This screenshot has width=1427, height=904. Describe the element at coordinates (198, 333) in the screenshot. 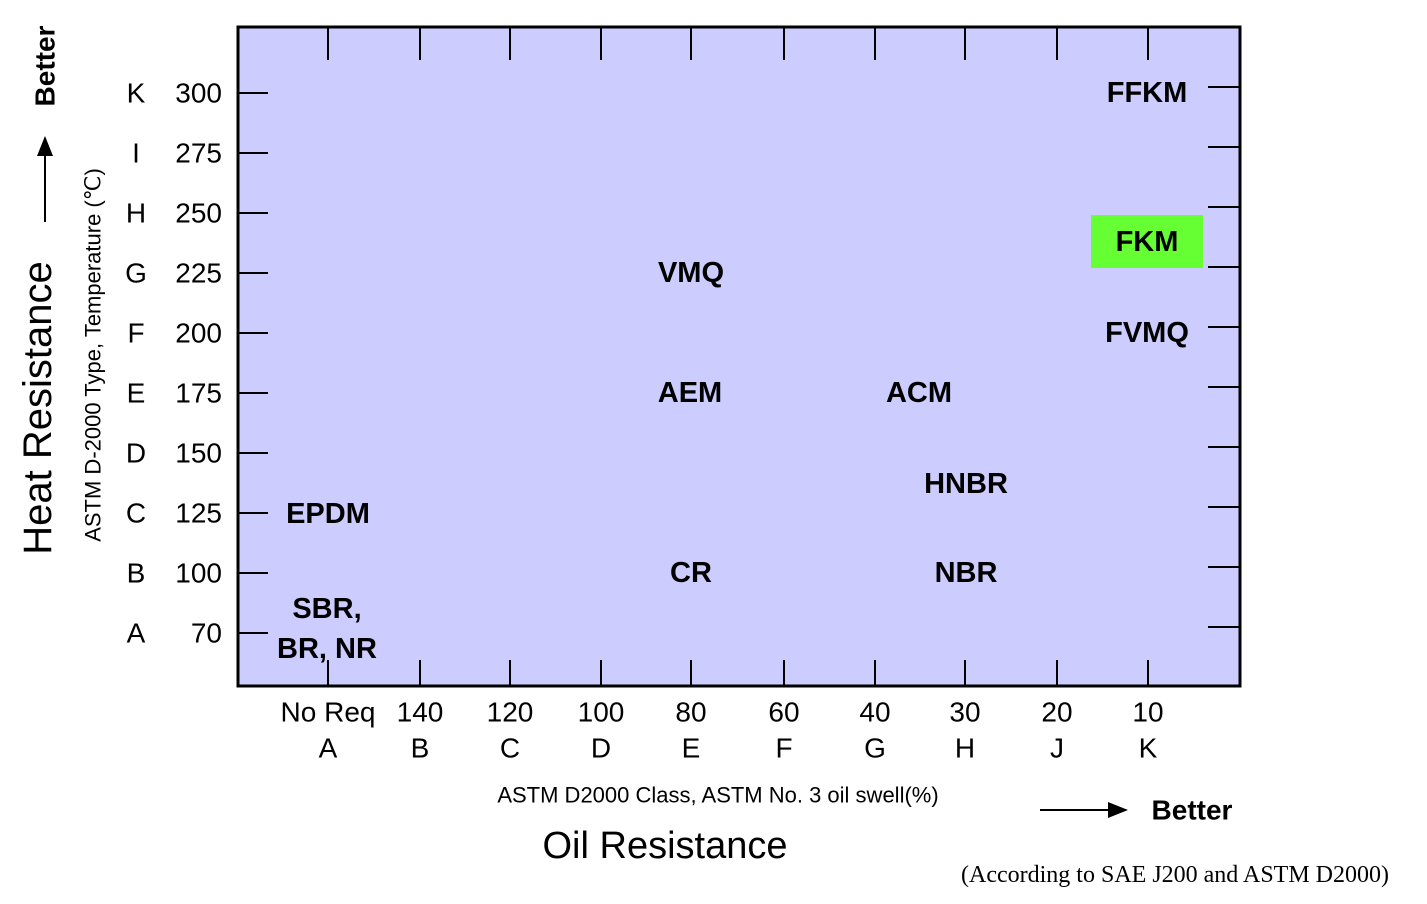

I see `y-temp-label: 200` at that location.